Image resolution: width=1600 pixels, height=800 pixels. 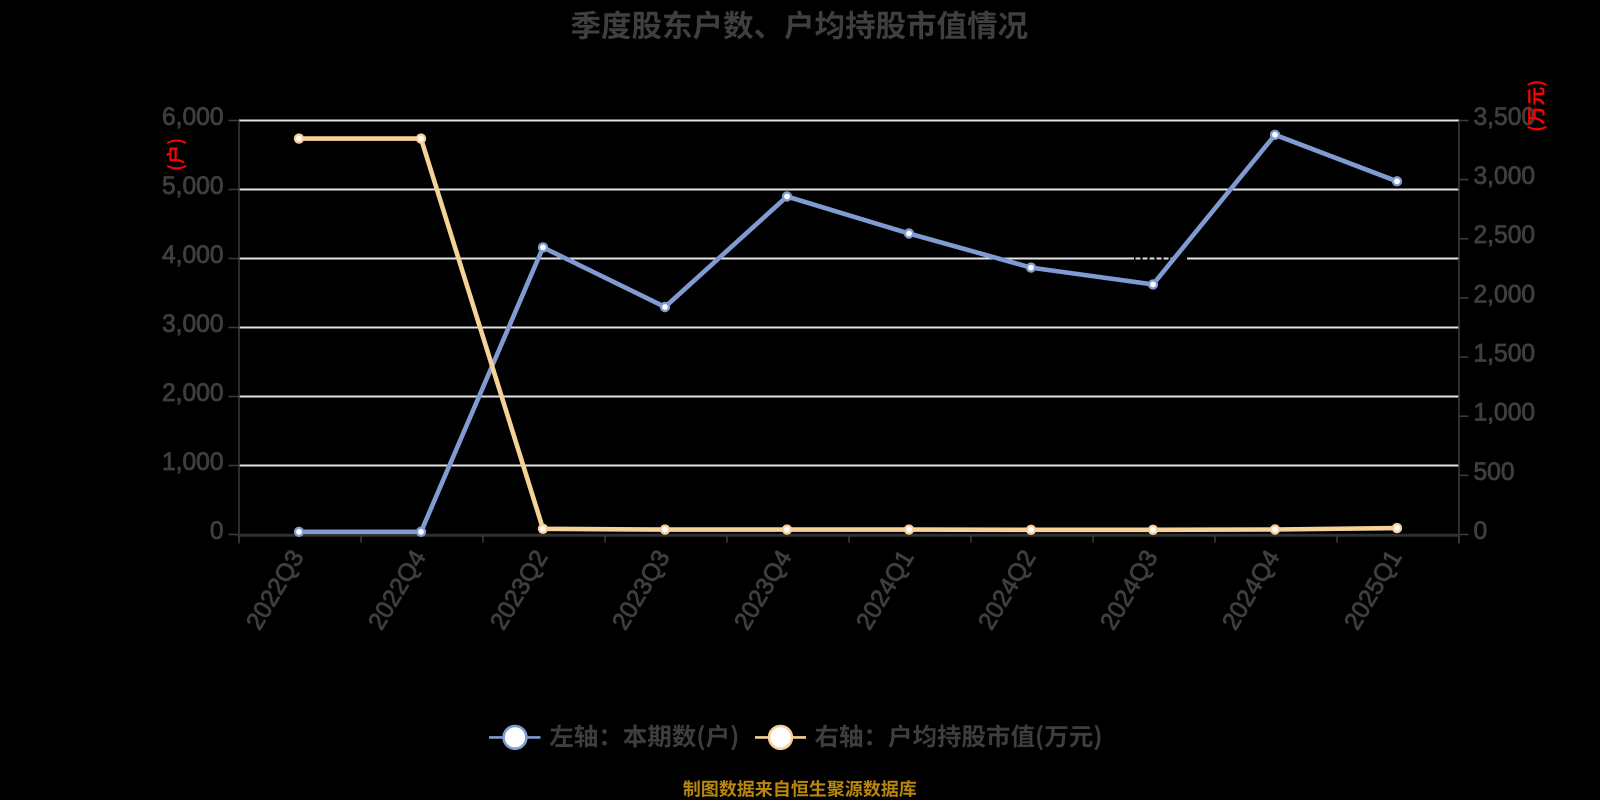 I want to click on svg-text: 5,000, so click(x=193, y=186).